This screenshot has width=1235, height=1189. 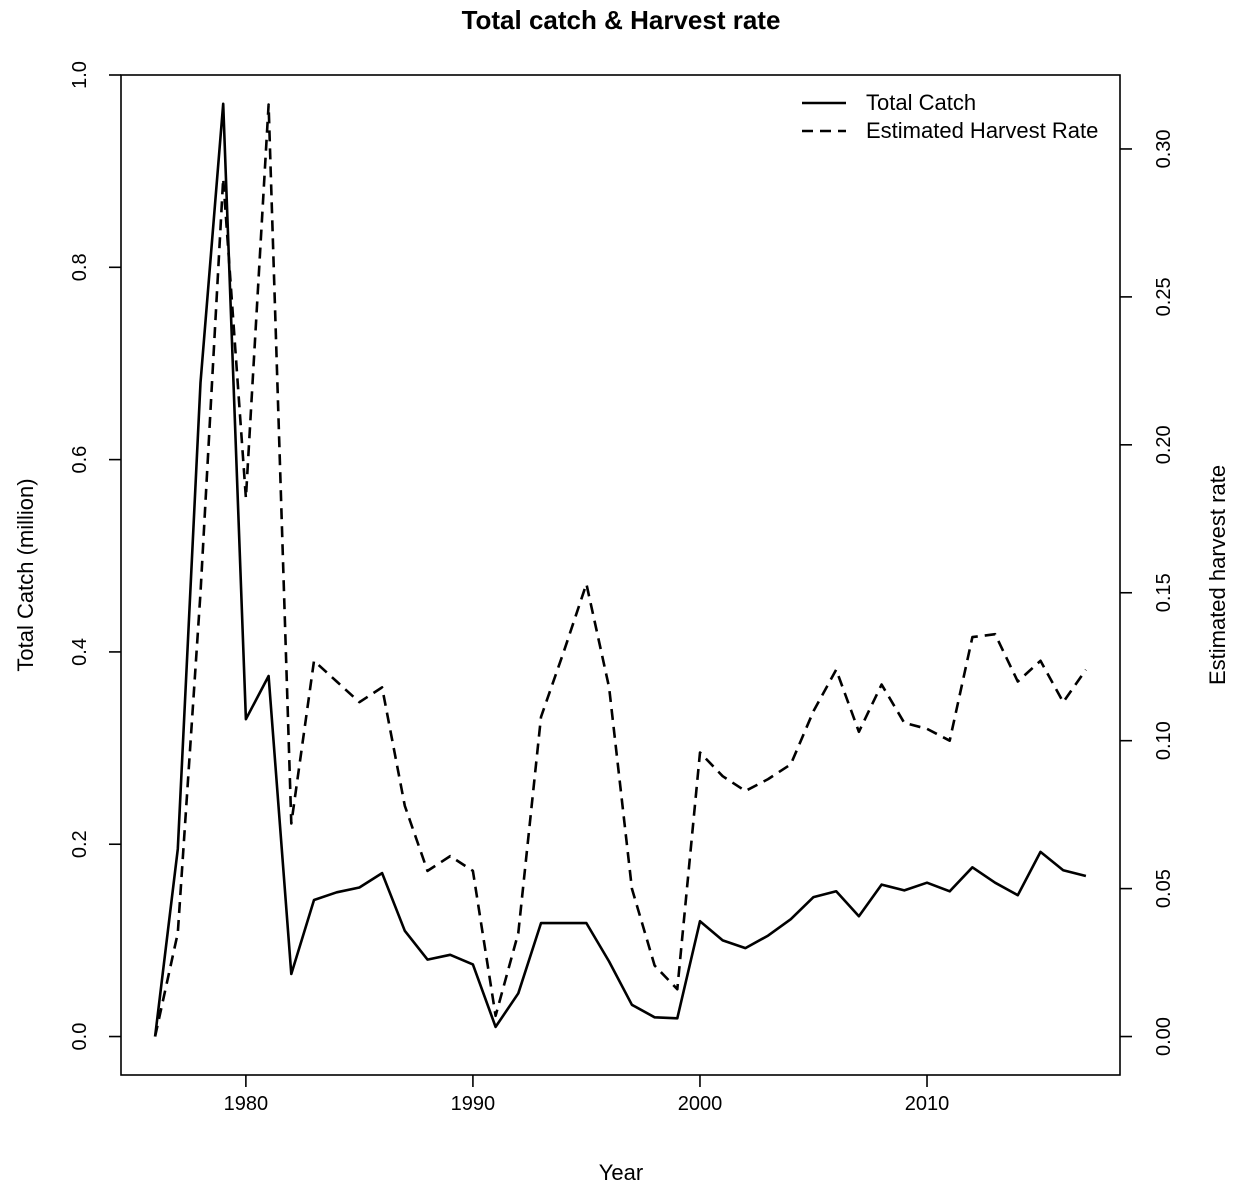 What do you see at coordinates (1164, 296) in the screenshot?
I see `y-right-tick-label: 0.25` at bounding box center [1164, 296].